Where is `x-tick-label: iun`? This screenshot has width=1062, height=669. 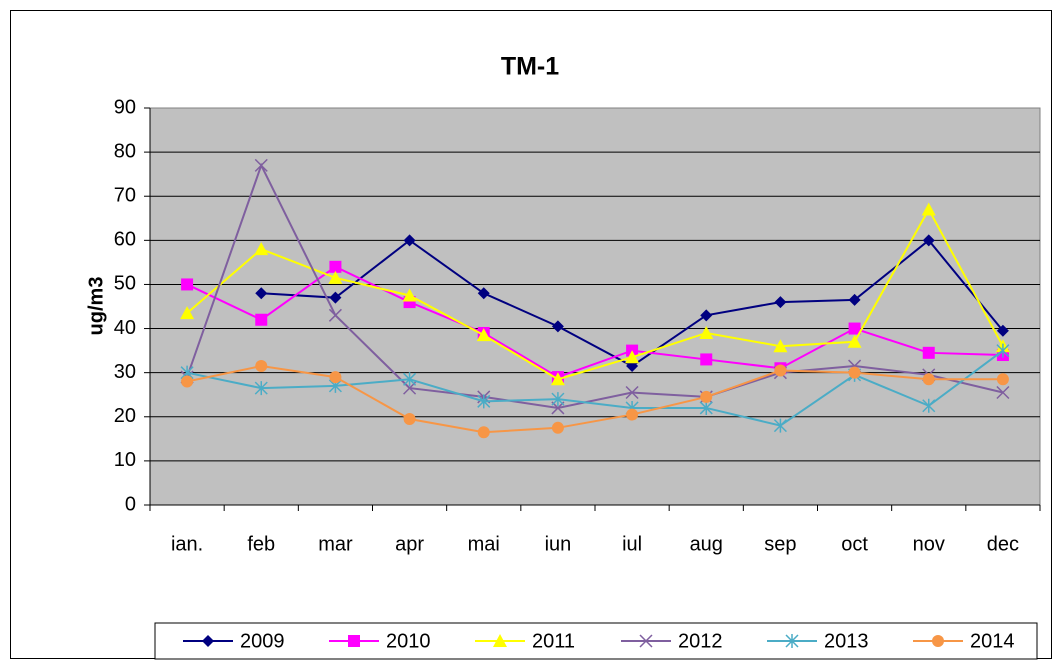
x-tick-label: iun is located at coordinates (558, 544).